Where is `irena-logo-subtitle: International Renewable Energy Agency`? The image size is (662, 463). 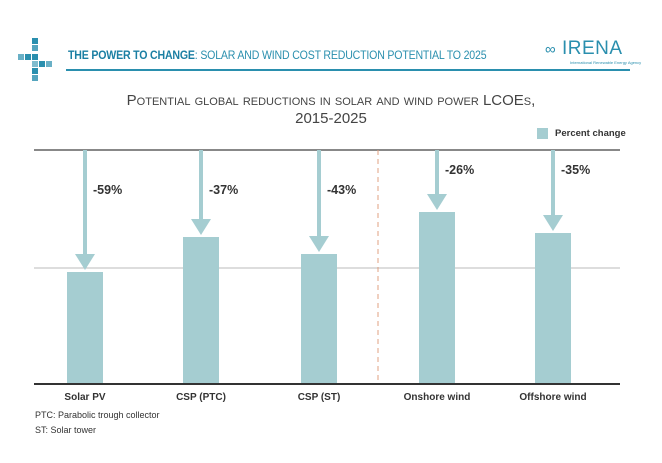 irena-logo-subtitle: International Renewable Energy Agency is located at coordinates (606, 62).